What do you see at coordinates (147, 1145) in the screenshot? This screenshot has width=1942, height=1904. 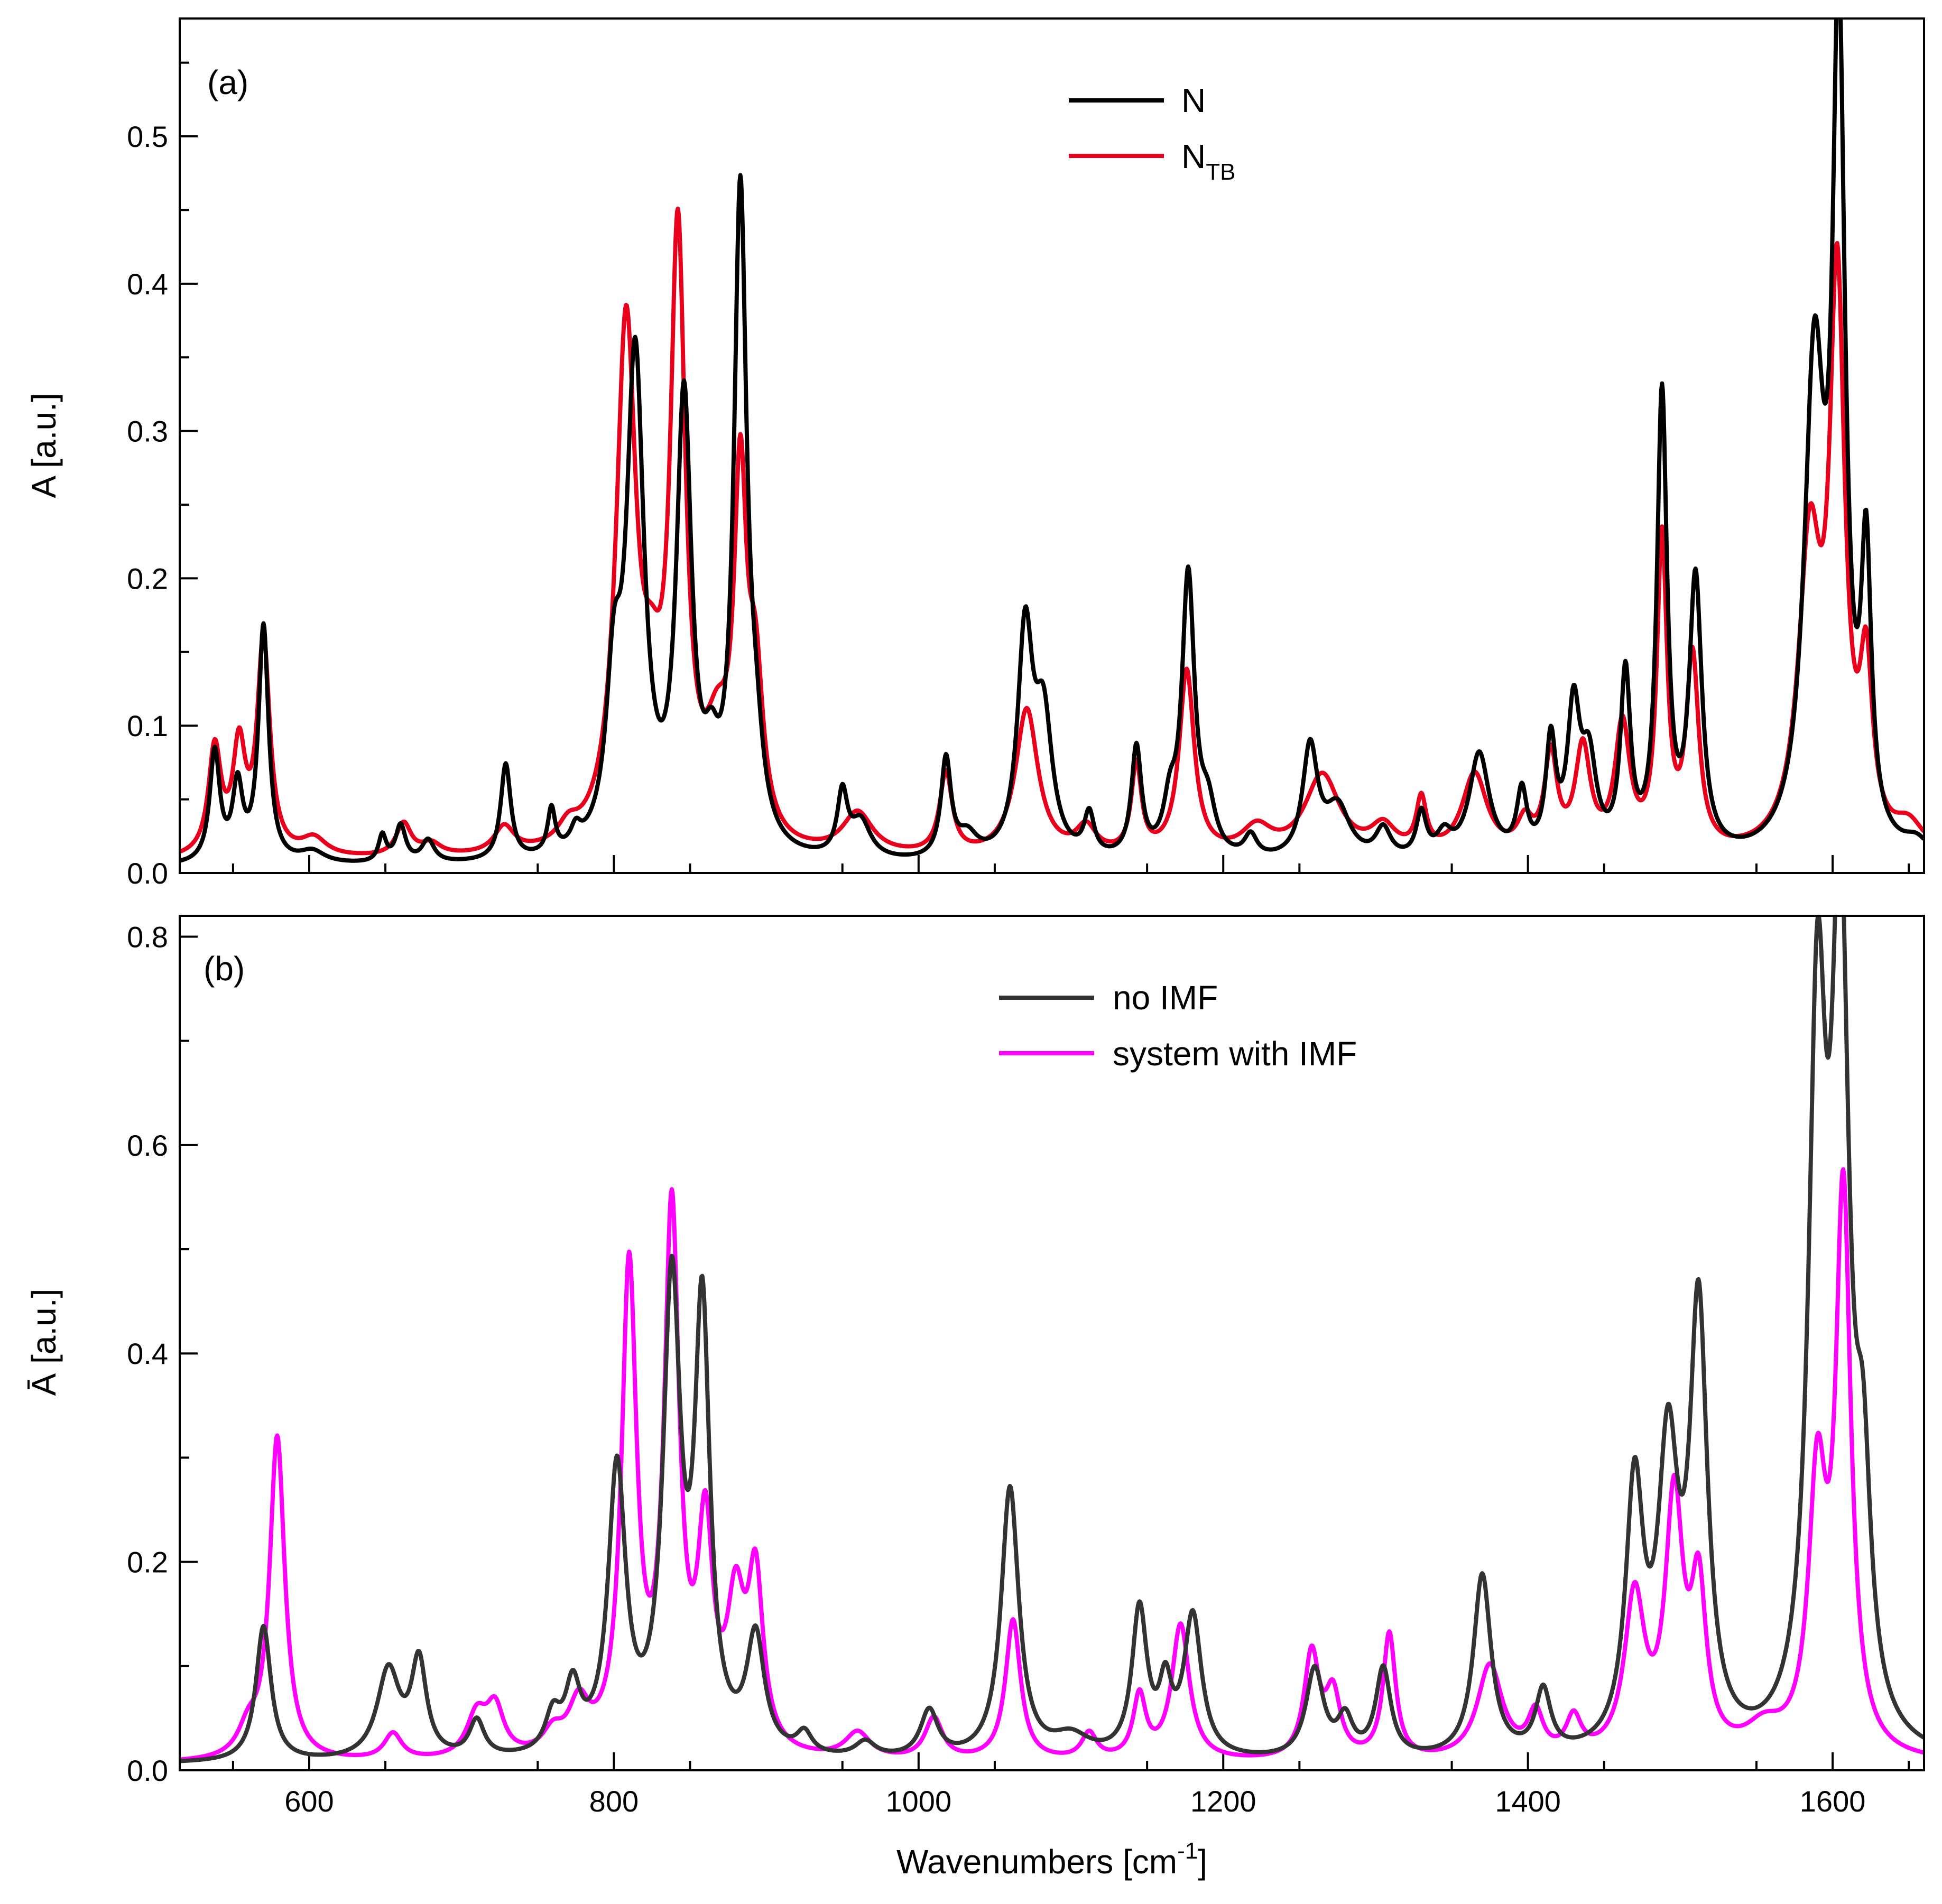 I see `y-tick-label-3: 0.6` at bounding box center [147, 1145].